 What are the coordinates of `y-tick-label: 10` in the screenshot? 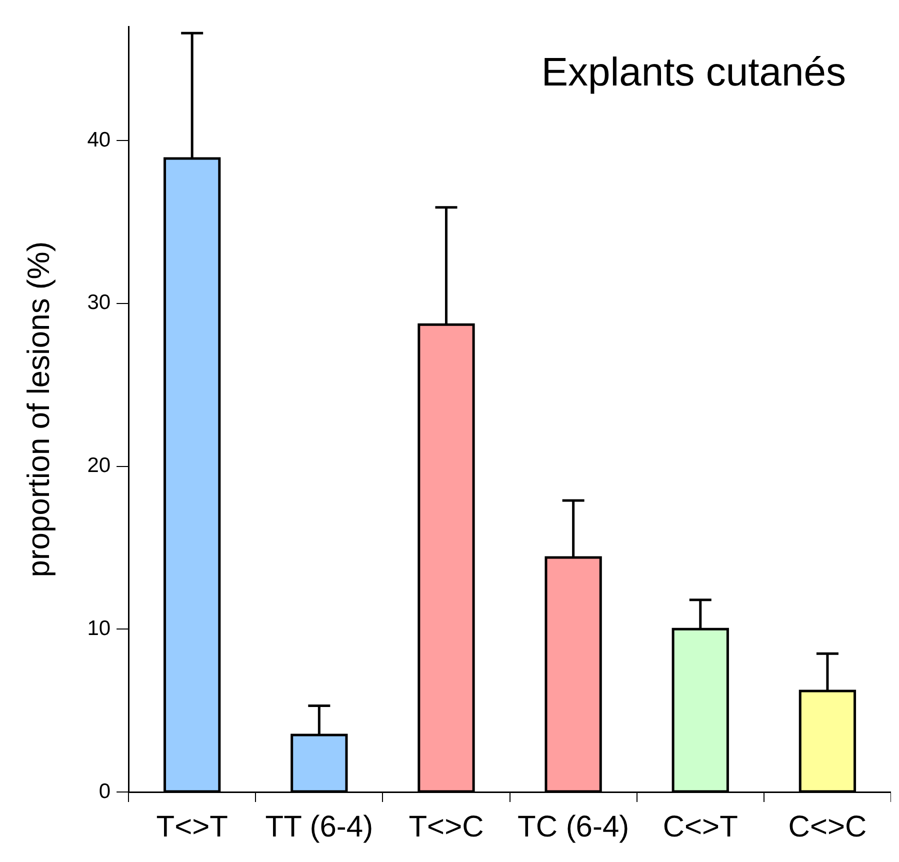 It's located at (99, 628).